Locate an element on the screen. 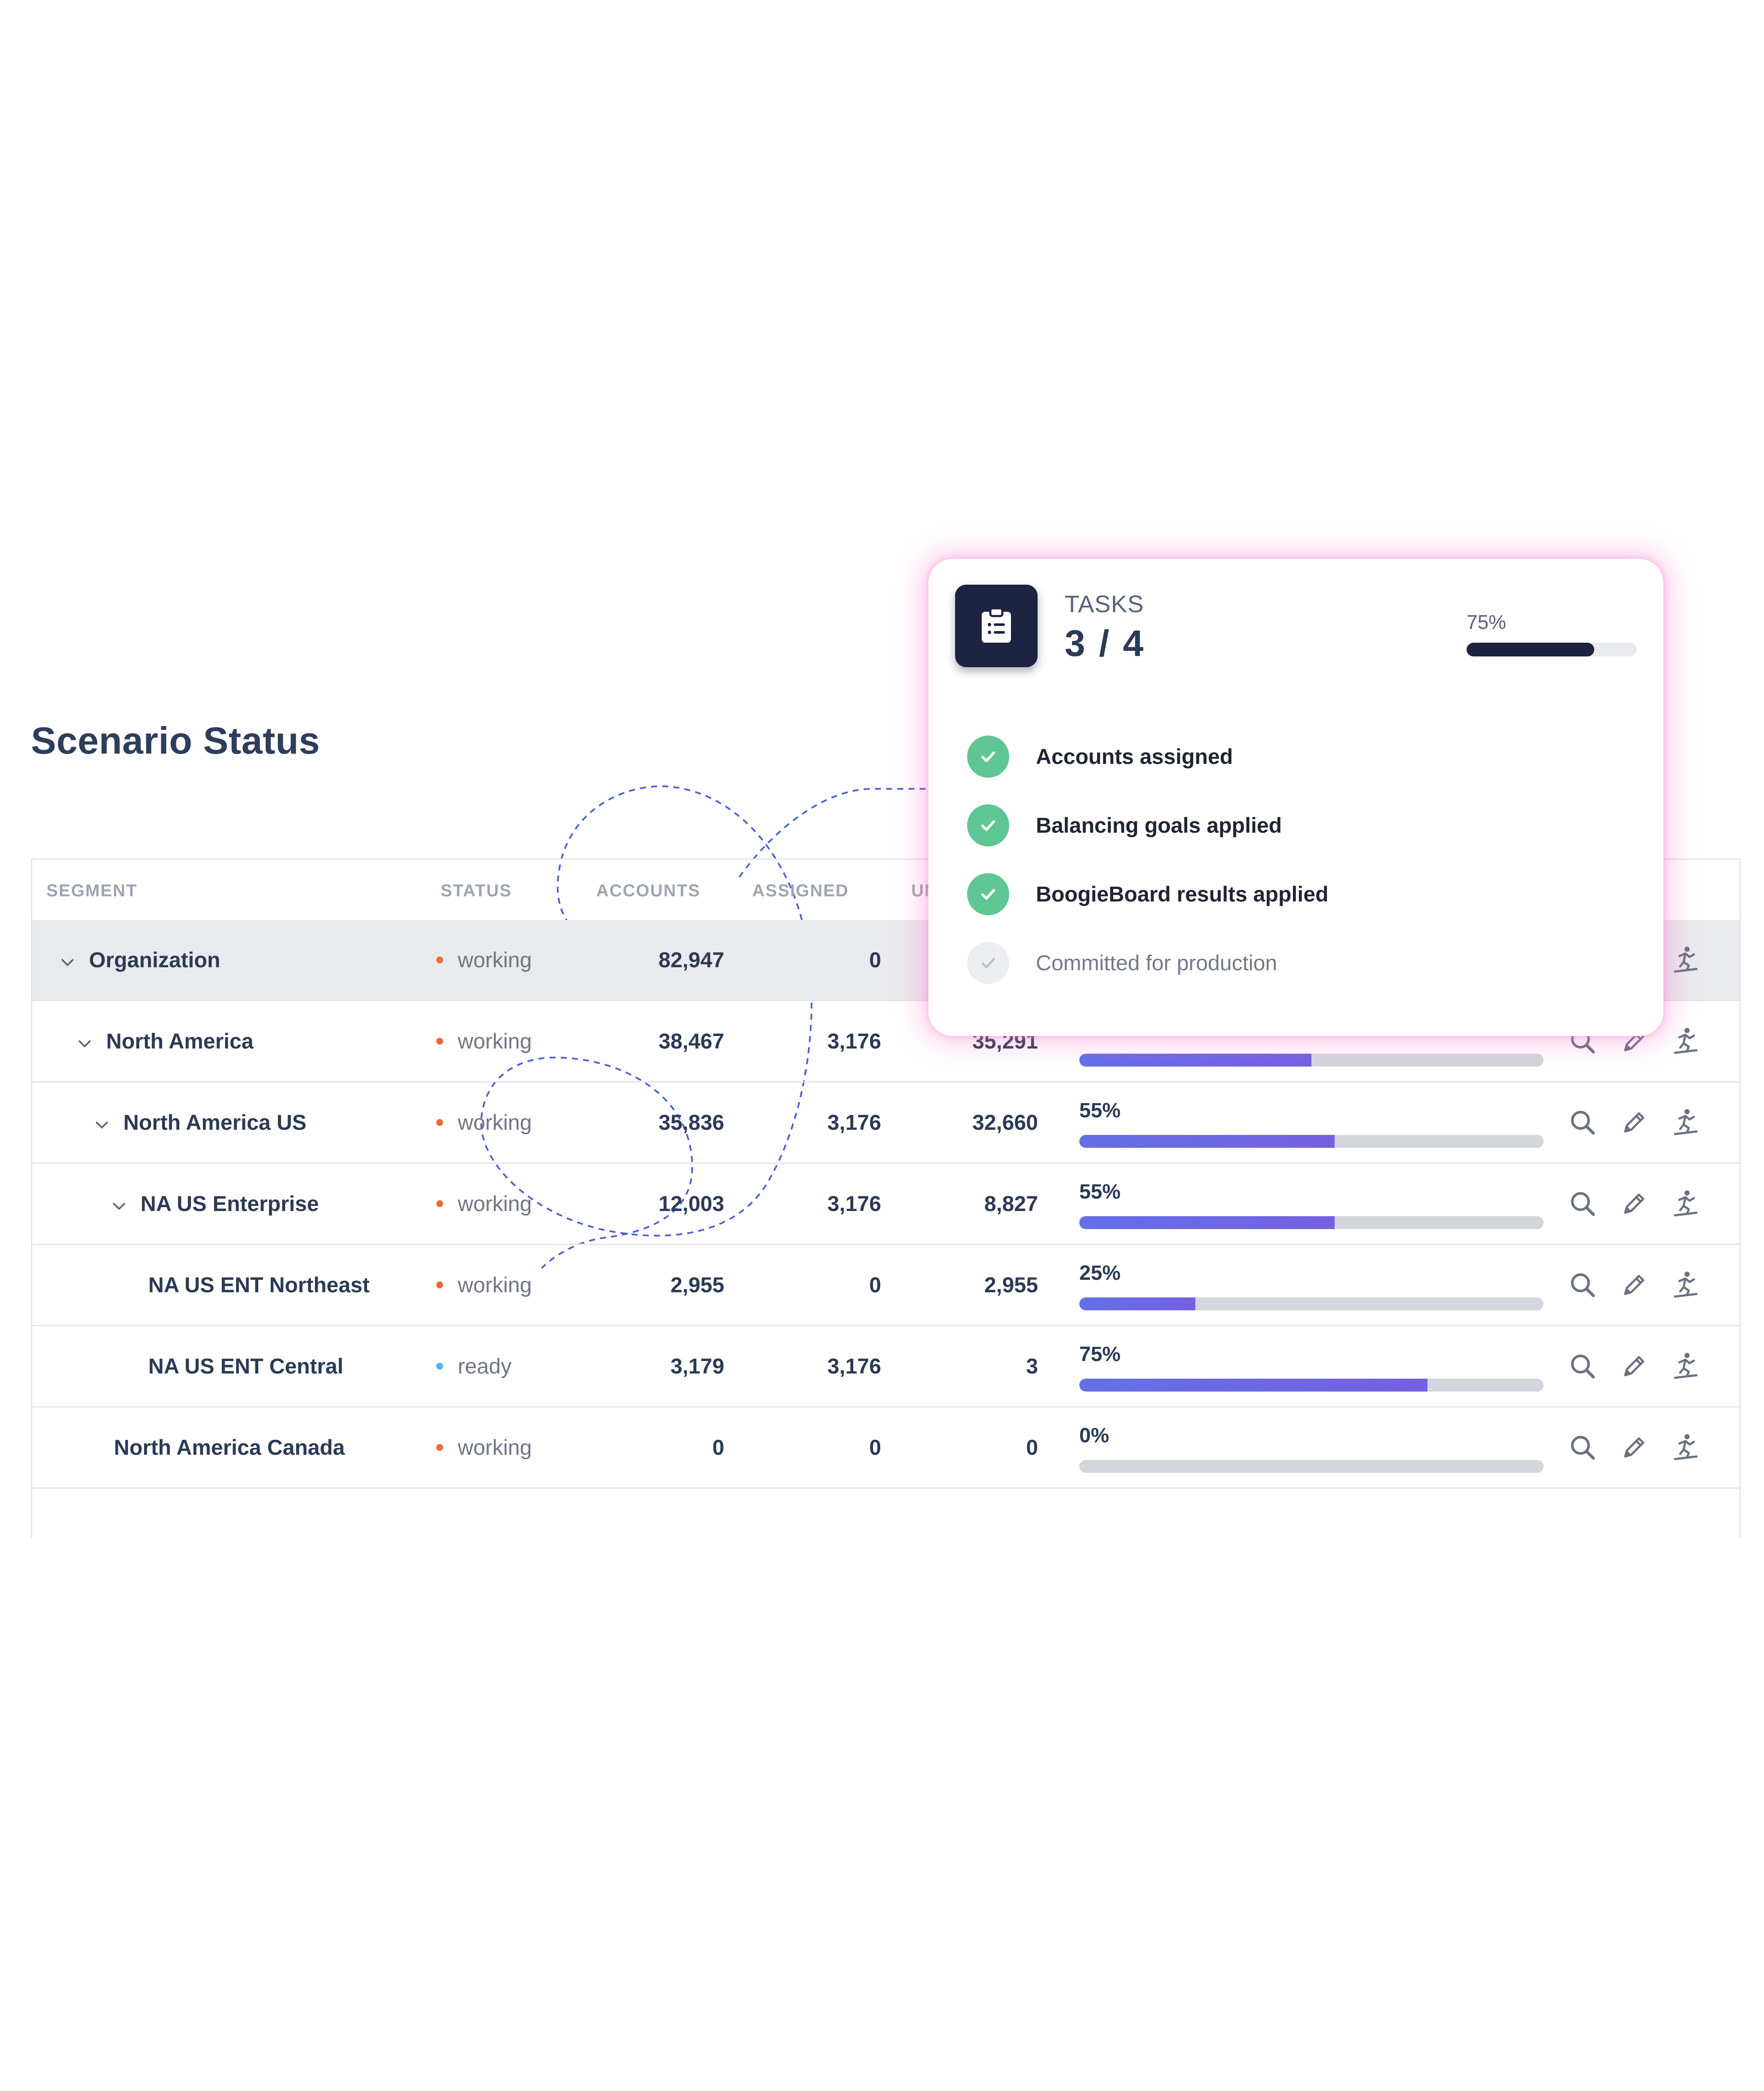  task-label: BoogieBoard results applied is located at coordinates (1182, 894).